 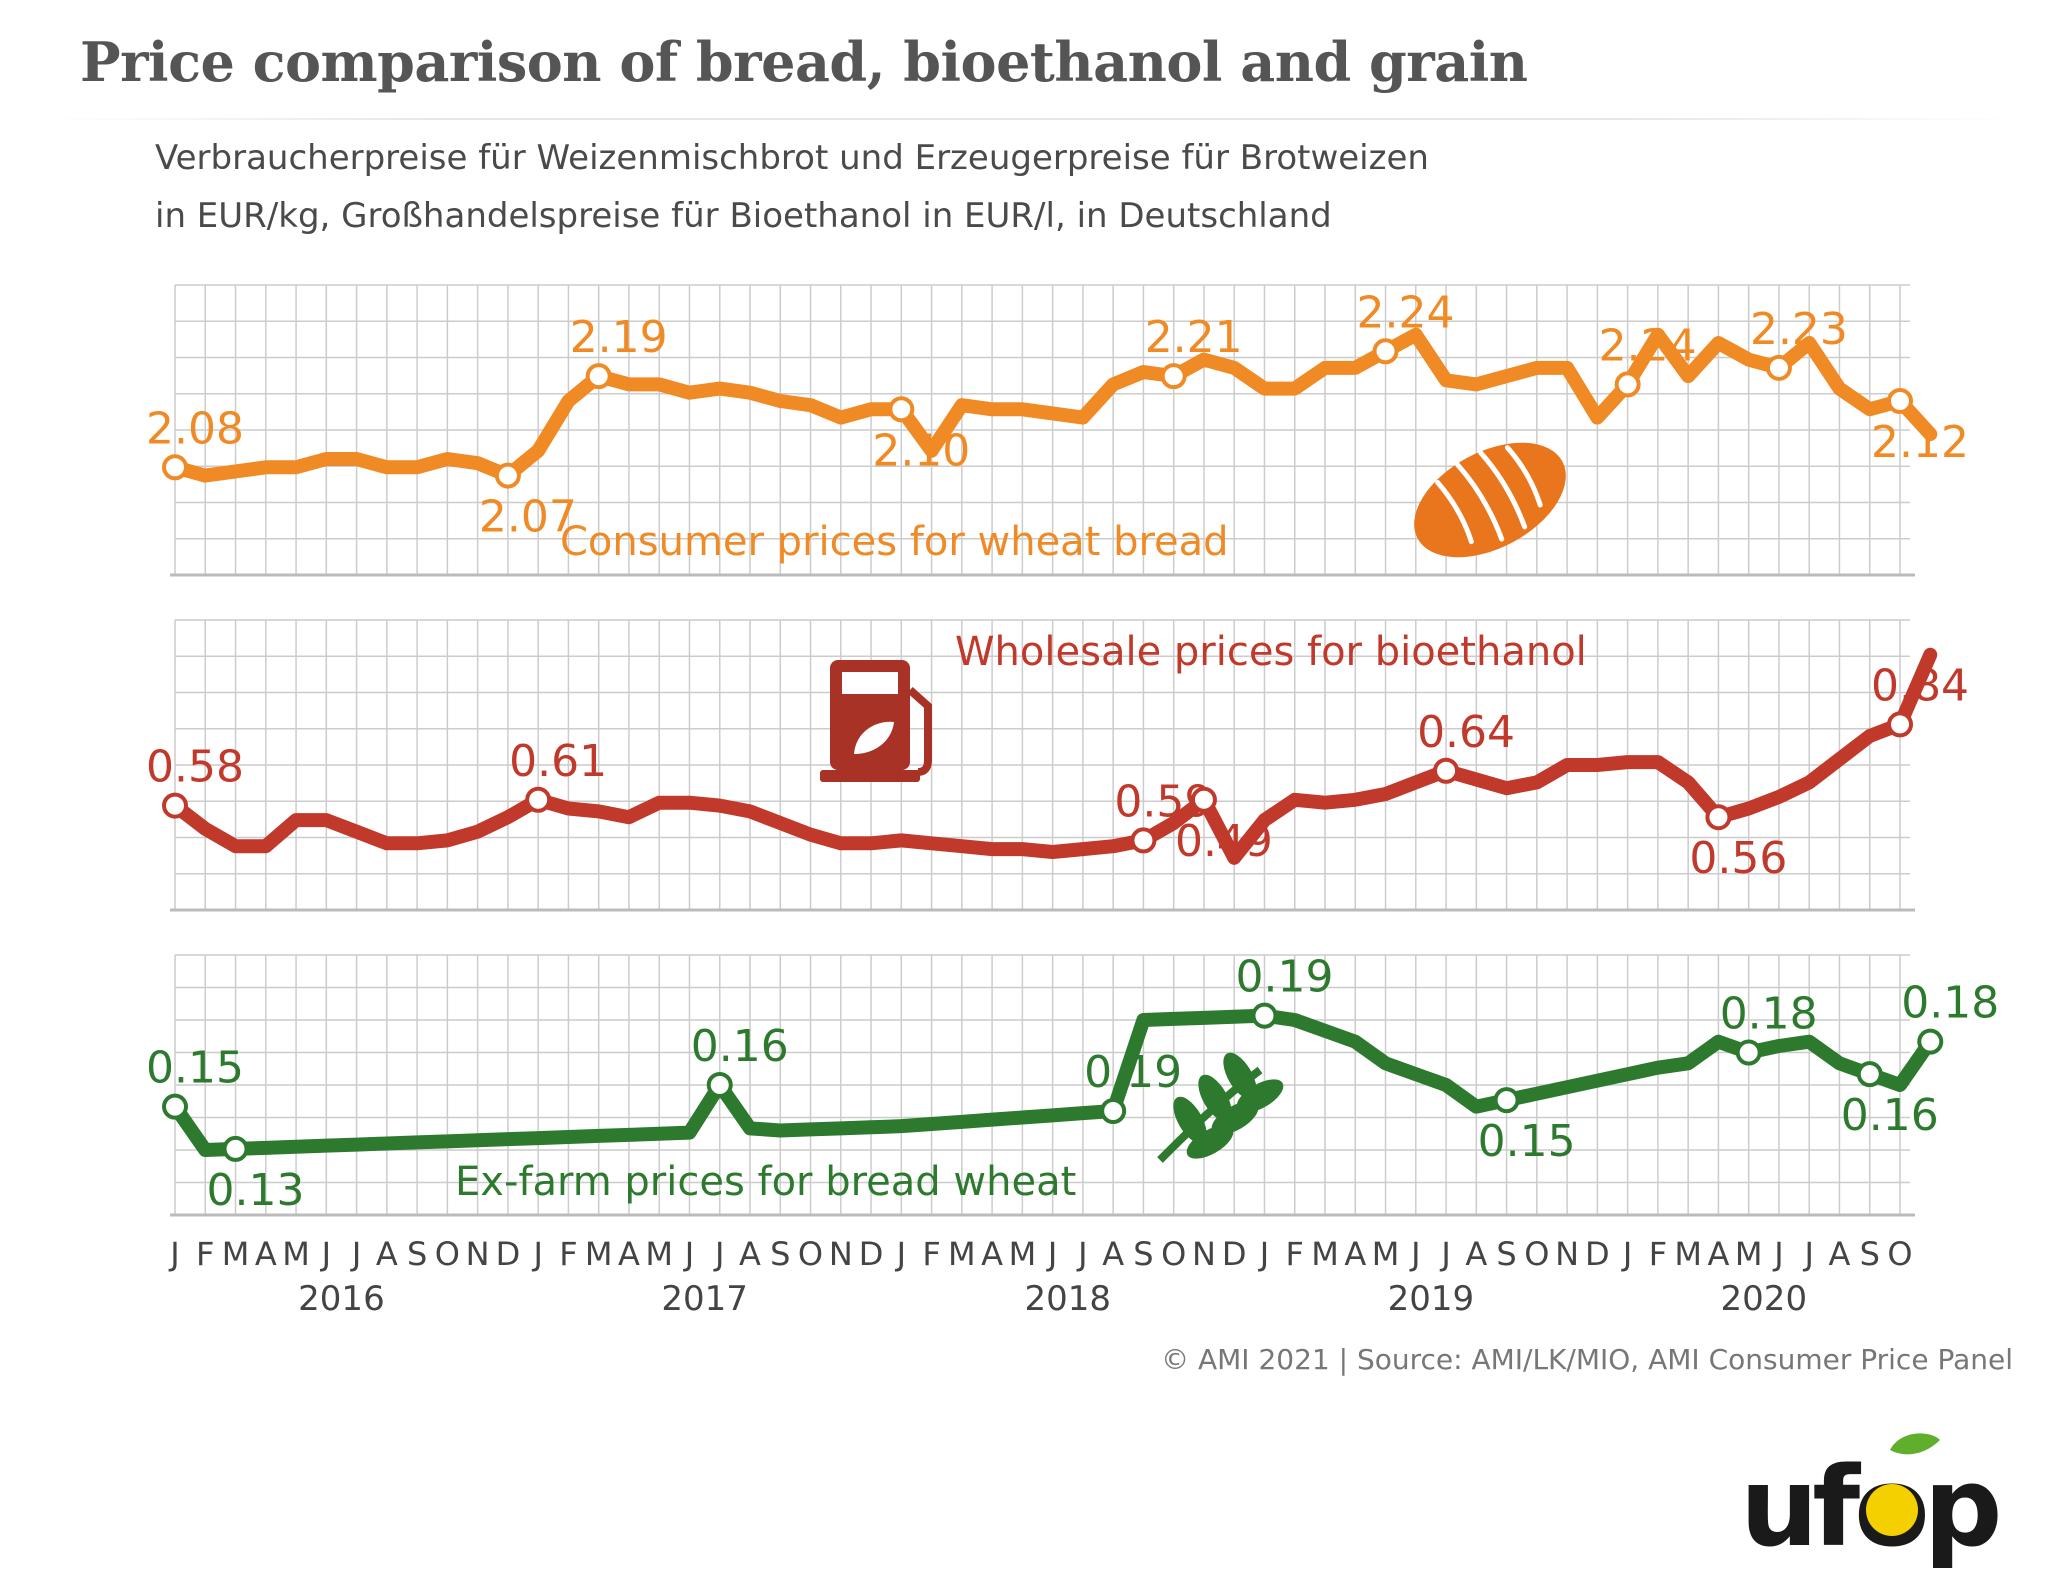 I want to click on title-divider, so click(x=1030, y=119).